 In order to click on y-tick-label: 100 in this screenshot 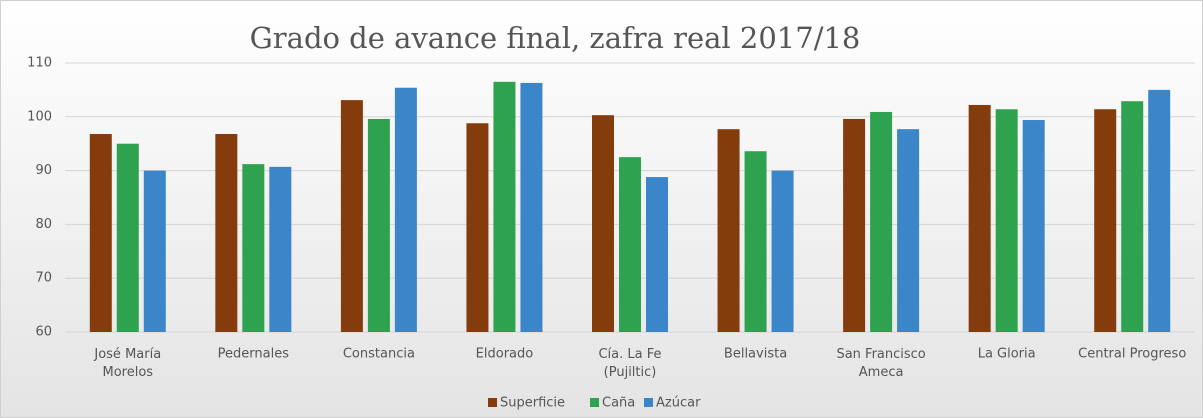, I will do `click(39, 116)`.